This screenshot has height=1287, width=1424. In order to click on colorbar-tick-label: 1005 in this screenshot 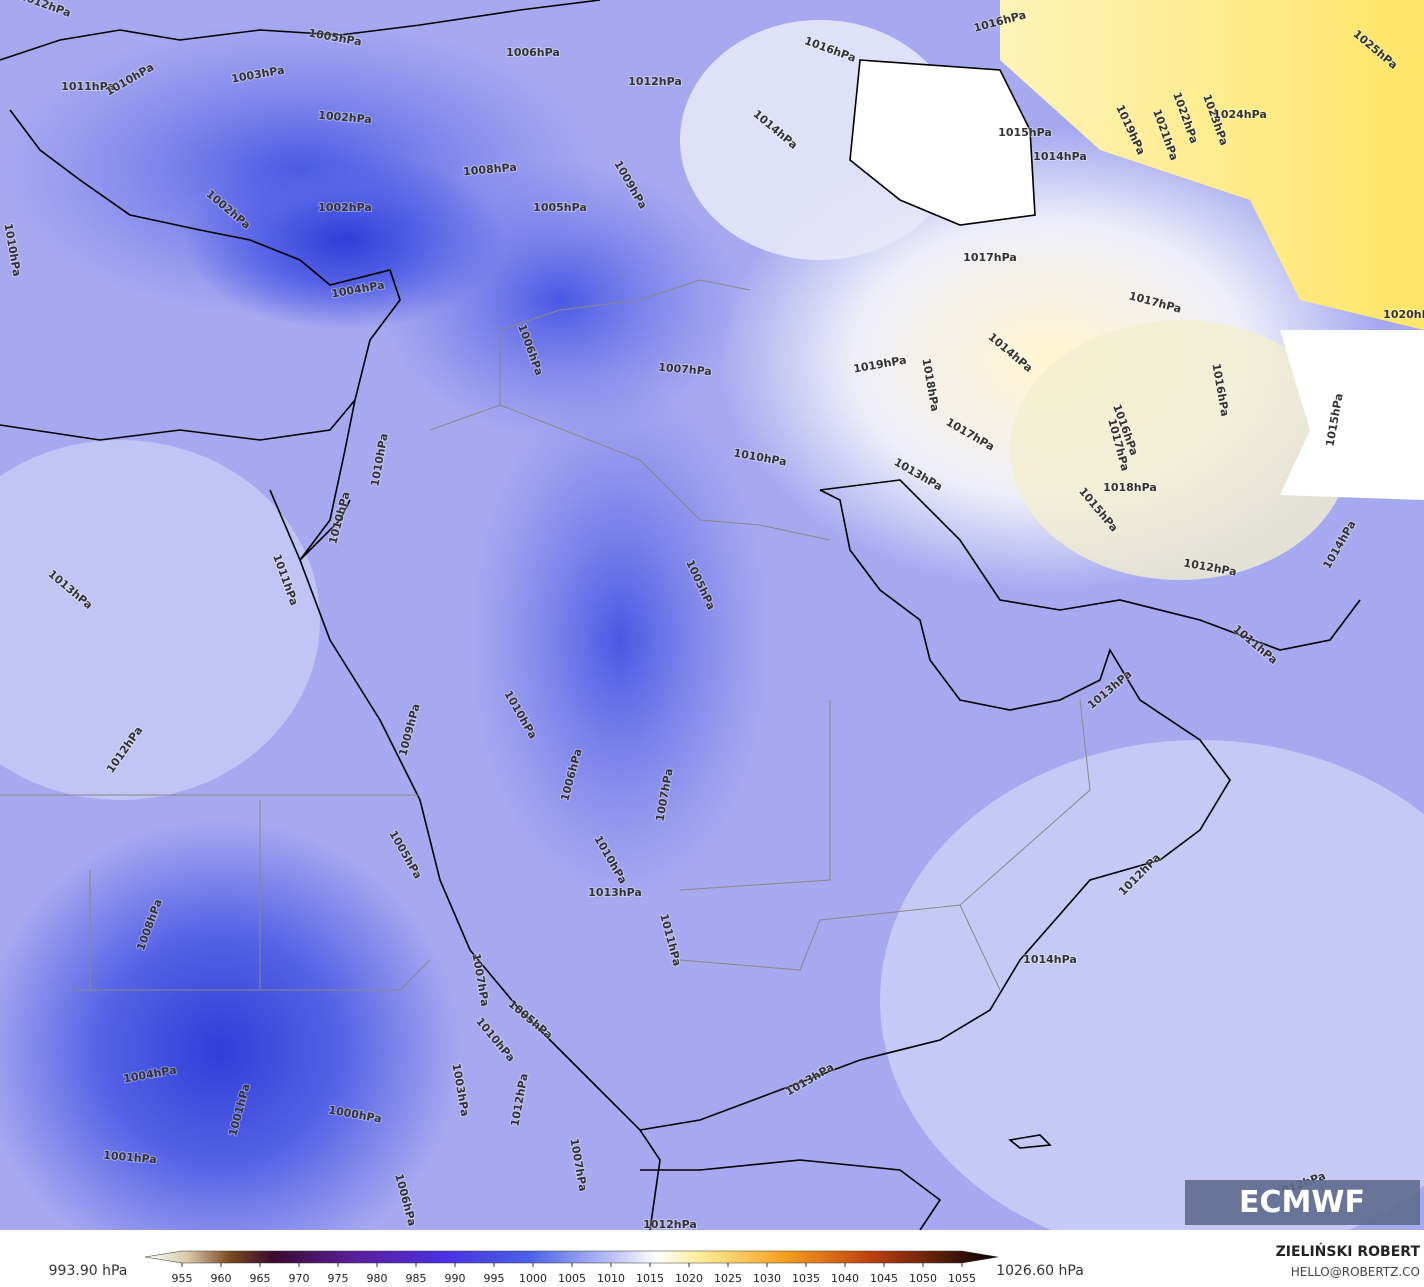, I will do `click(572, 1278)`.